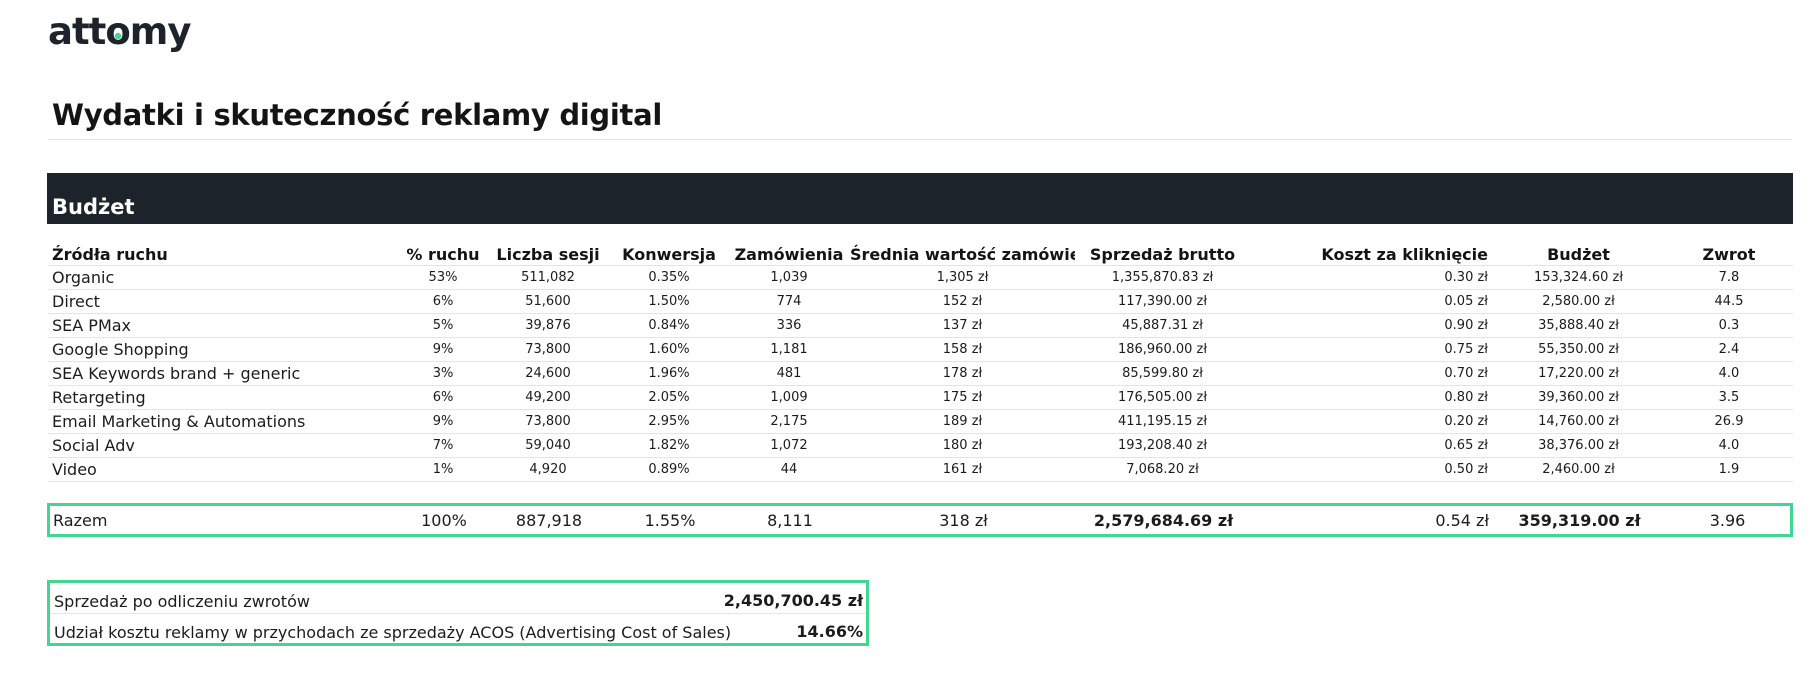 This screenshot has height=690, width=1810. I want to click on cell-return: 3.5, so click(1729, 397).